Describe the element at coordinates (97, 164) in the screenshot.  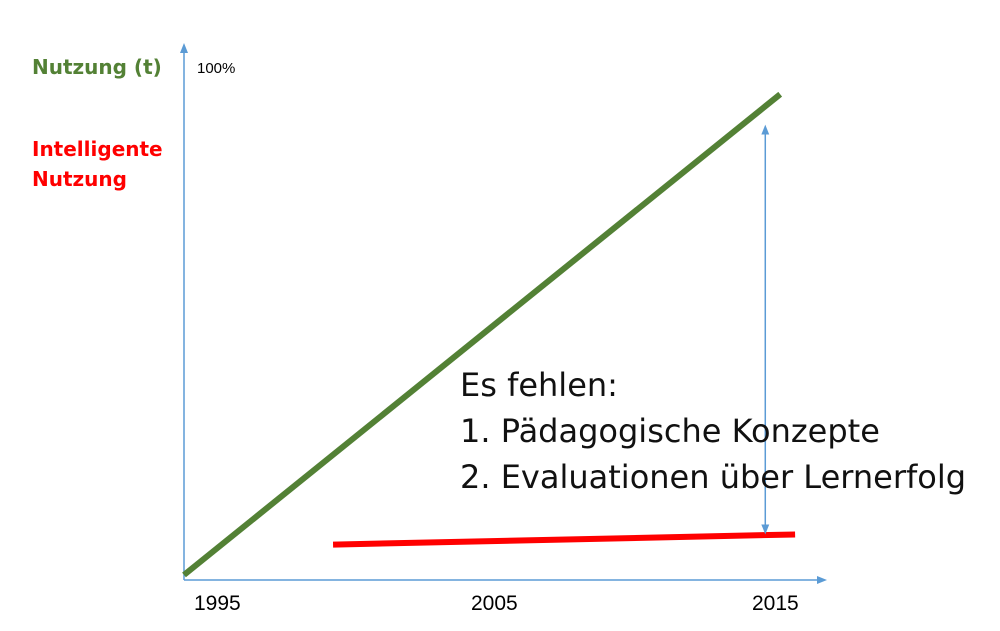
I see `legend-intelligente-nutzung: Intelligente Nutzung` at that location.